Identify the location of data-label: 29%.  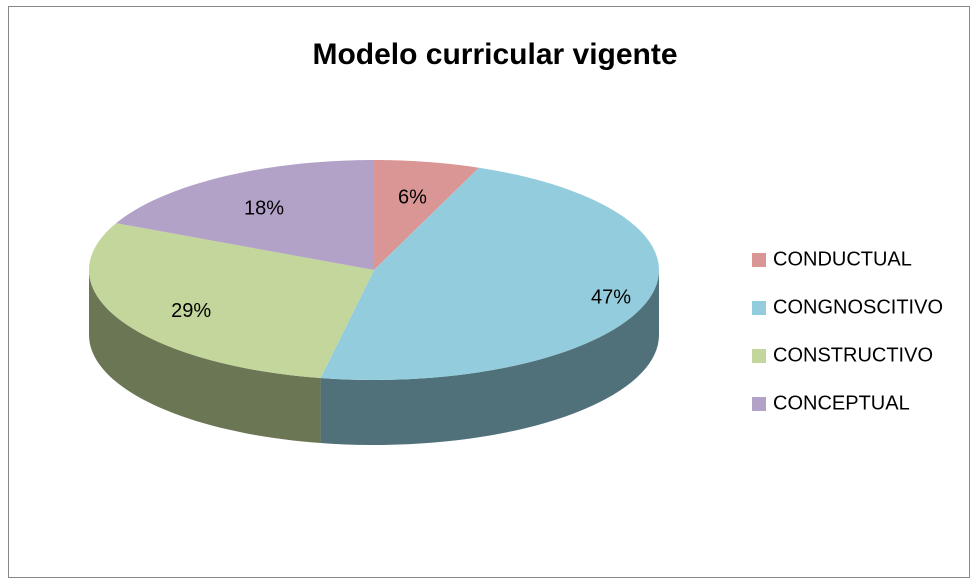
(191, 311).